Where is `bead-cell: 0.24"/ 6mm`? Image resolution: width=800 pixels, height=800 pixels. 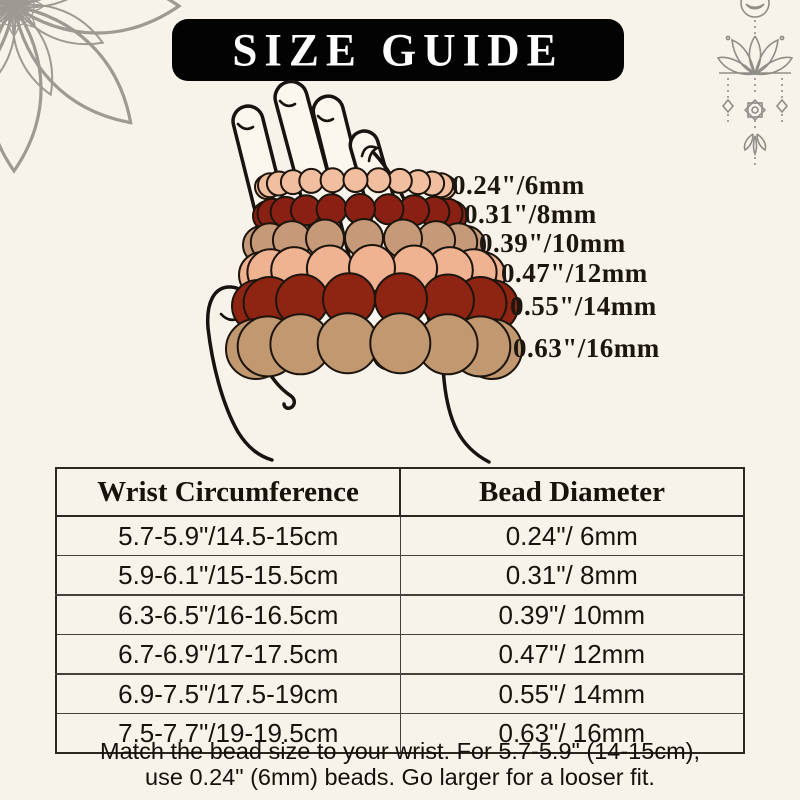 bead-cell: 0.24"/ 6mm is located at coordinates (572, 535).